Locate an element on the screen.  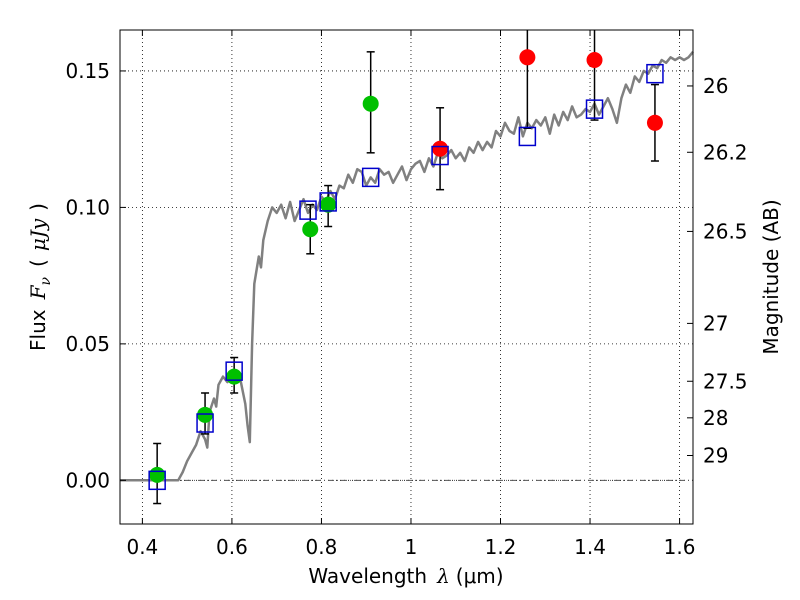
y2-tick-label: 27 is located at coordinates (715, 323).